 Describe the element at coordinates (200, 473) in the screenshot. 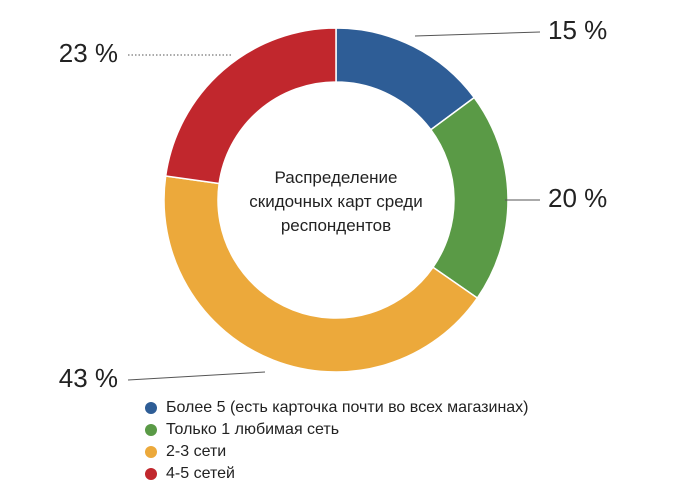

I see `legend-label: 4-5 сетей` at that location.